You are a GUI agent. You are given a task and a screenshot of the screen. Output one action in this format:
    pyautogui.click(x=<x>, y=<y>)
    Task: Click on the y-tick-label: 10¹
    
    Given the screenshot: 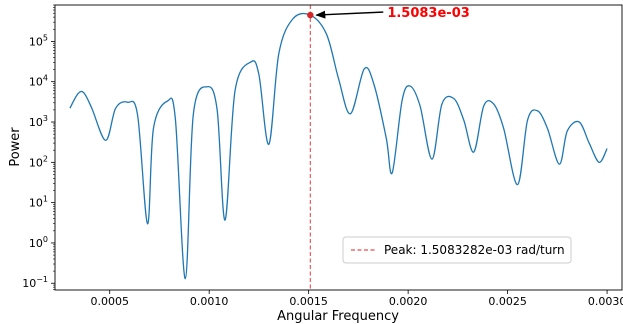 What is the action you would take?
    pyautogui.click(x=38, y=202)
    